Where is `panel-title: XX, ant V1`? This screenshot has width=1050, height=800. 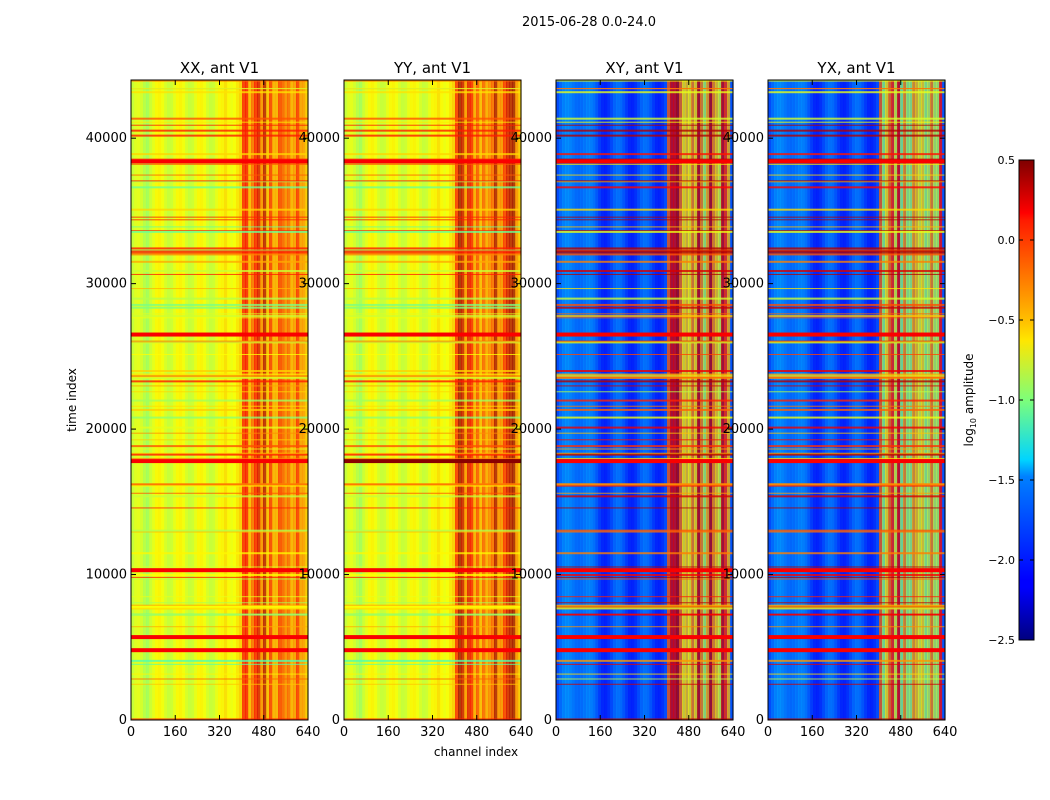
panel-title: XX, ant V1 is located at coordinates (219, 68).